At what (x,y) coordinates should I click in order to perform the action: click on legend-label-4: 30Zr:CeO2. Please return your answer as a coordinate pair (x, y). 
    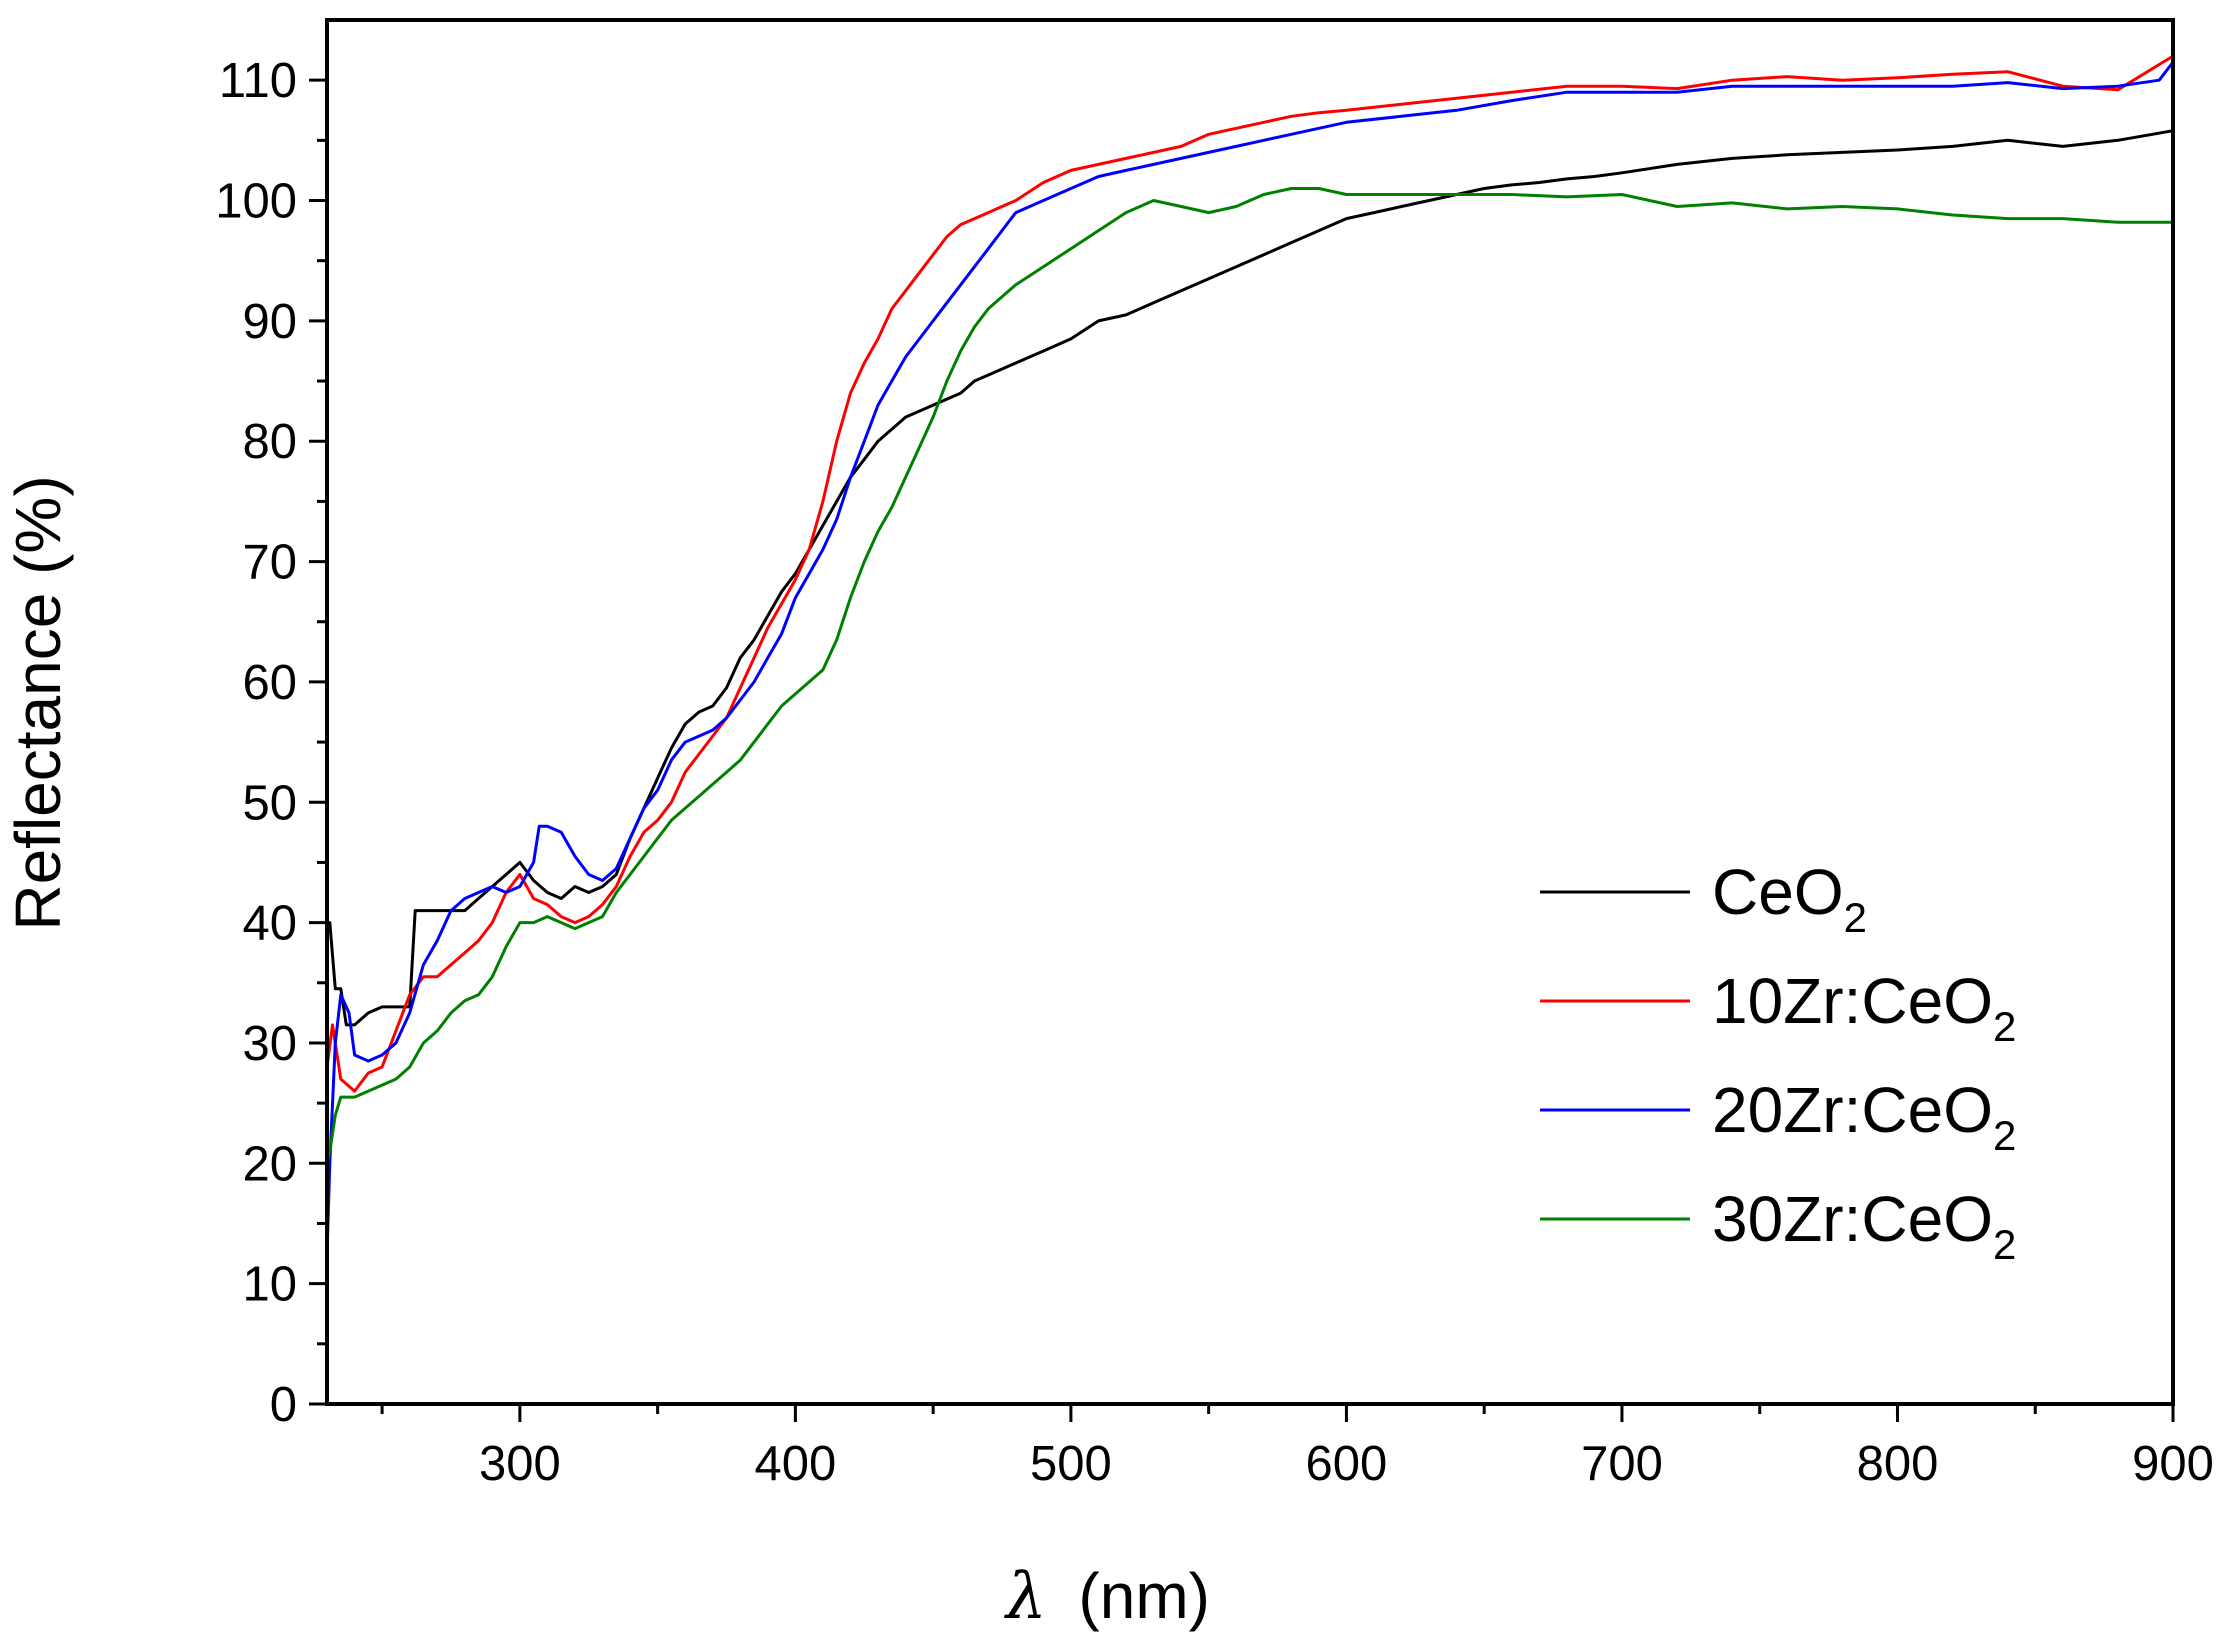
    Looking at the image, I should click on (1864, 1225).